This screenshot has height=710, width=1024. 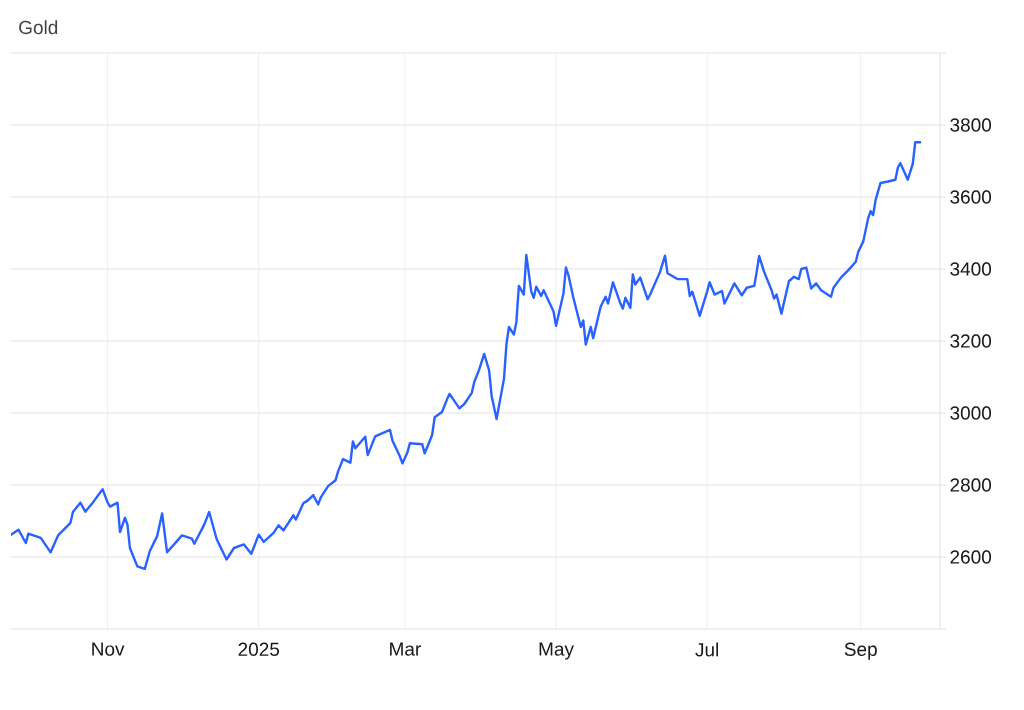 I want to click on y-tick-label: 3000, so click(x=971, y=413).